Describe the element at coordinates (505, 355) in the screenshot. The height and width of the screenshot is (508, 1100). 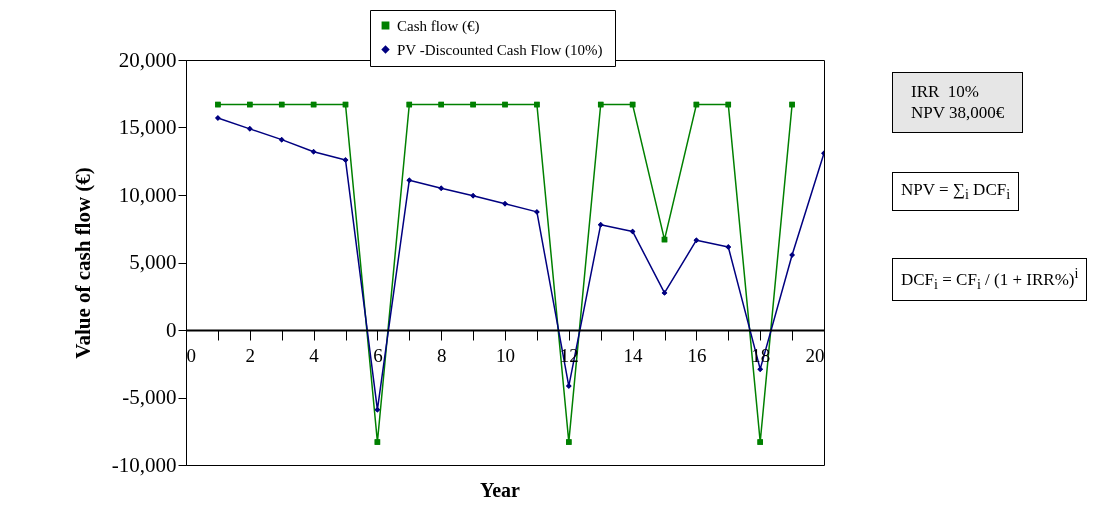
I see `x-tick-label: 10` at that location.